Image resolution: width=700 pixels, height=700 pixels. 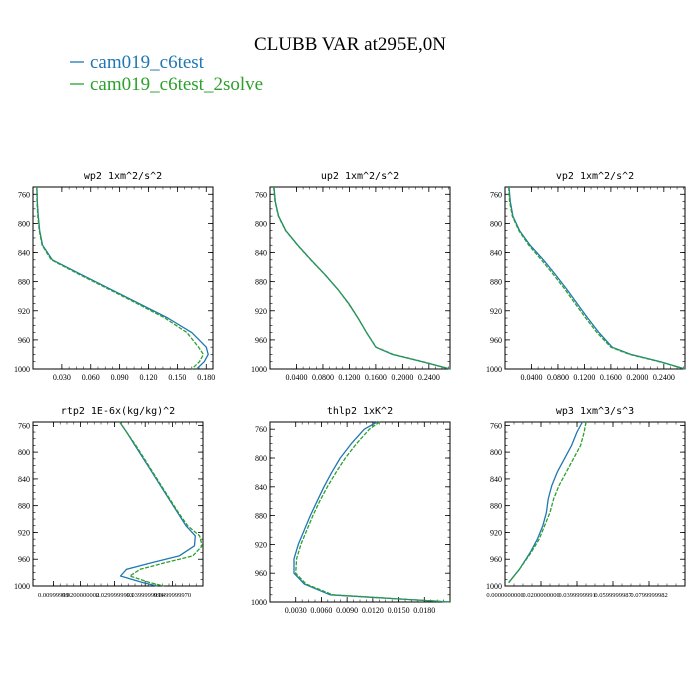 What do you see at coordinates (206, 377) in the screenshot?
I see `x-tick-label: 0.180` at bounding box center [206, 377].